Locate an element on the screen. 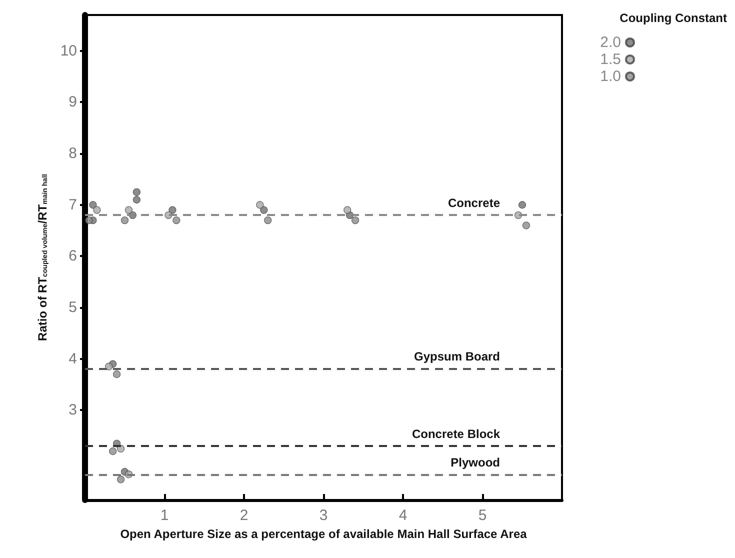 The height and width of the screenshot is (558, 735). y-tick-label: 7 is located at coordinates (72, 205).